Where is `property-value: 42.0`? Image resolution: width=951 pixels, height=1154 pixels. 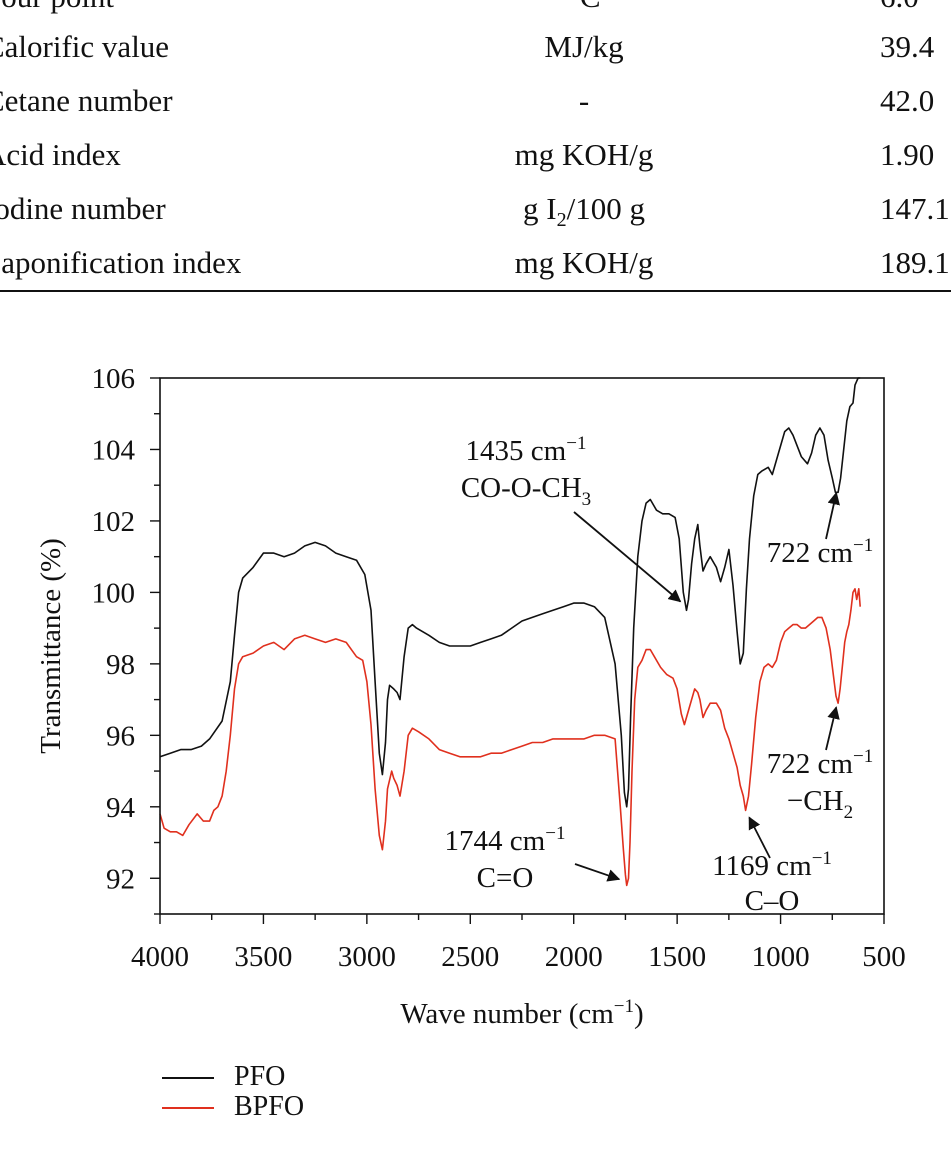
property-value: 42.0 is located at coordinates (907, 100).